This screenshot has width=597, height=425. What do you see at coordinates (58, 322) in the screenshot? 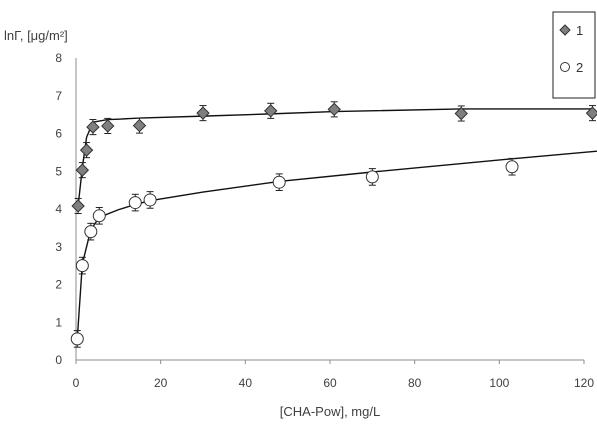
I see `y-tick-label: 1` at bounding box center [58, 322].